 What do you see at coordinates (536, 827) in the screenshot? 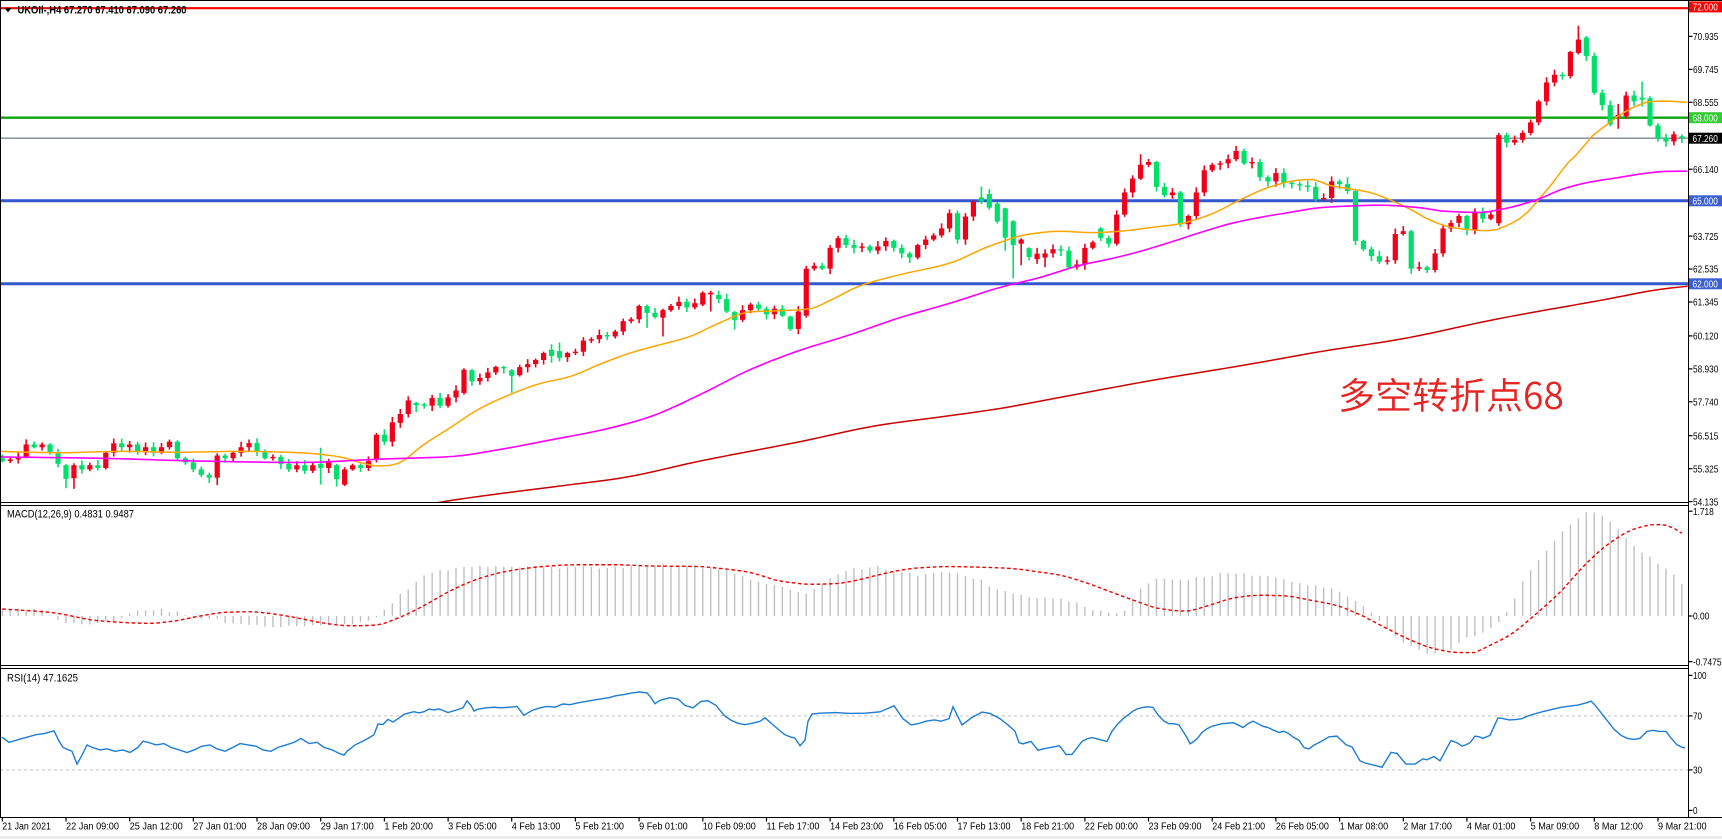
I see `svg-text: 4 Feb 13:00` at bounding box center [536, 827].